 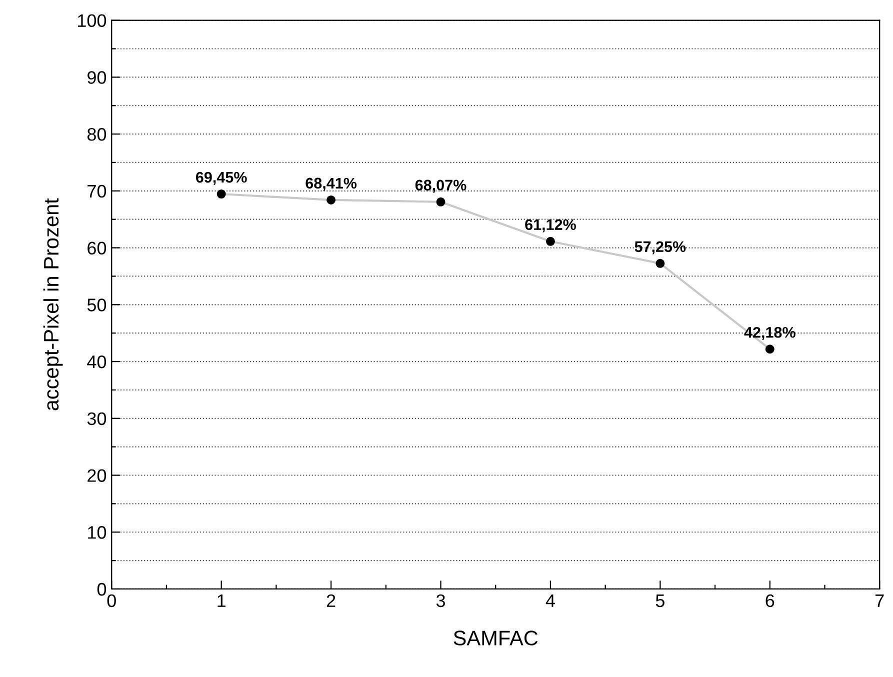 I want to click on y-tick-label: 70, so click(x=97, y=191).